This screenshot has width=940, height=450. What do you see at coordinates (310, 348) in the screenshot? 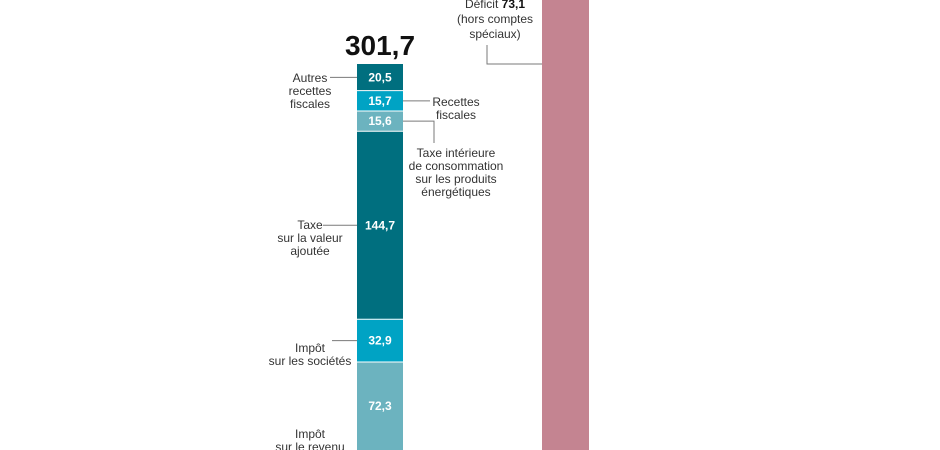
I see `annotation-impot-sur-les-societes-line-1: Impôt` at bounding box center [310, 348].